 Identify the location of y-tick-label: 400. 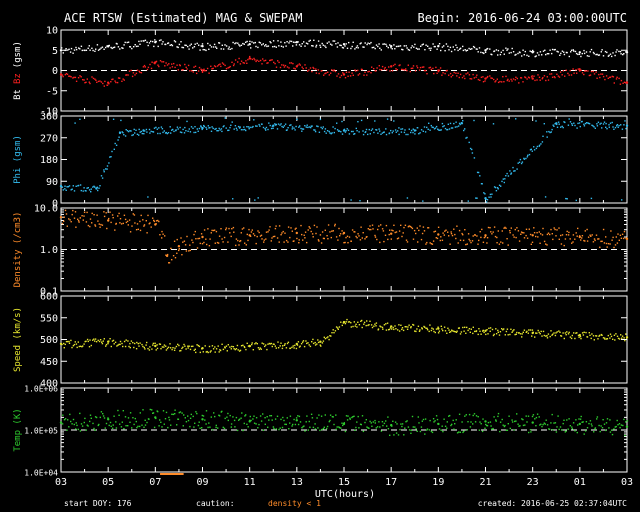
(49, 384).